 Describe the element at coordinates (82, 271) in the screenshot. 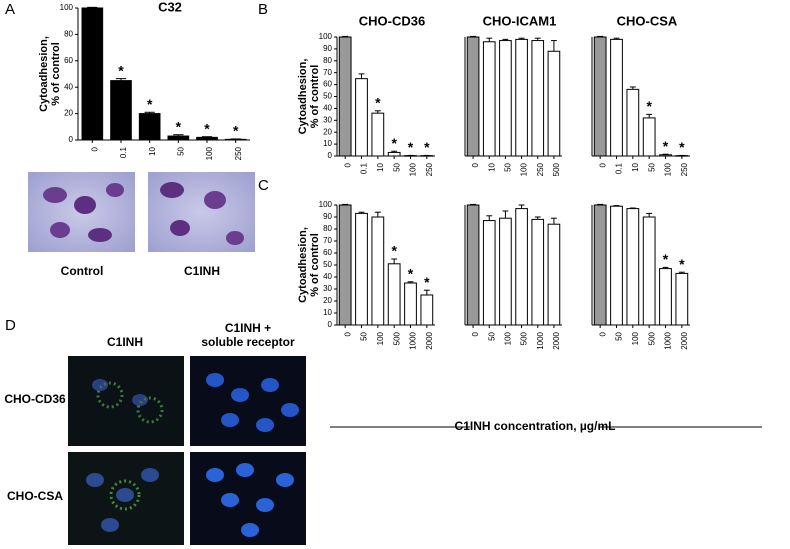

I see `photo-label: Control` at that location.